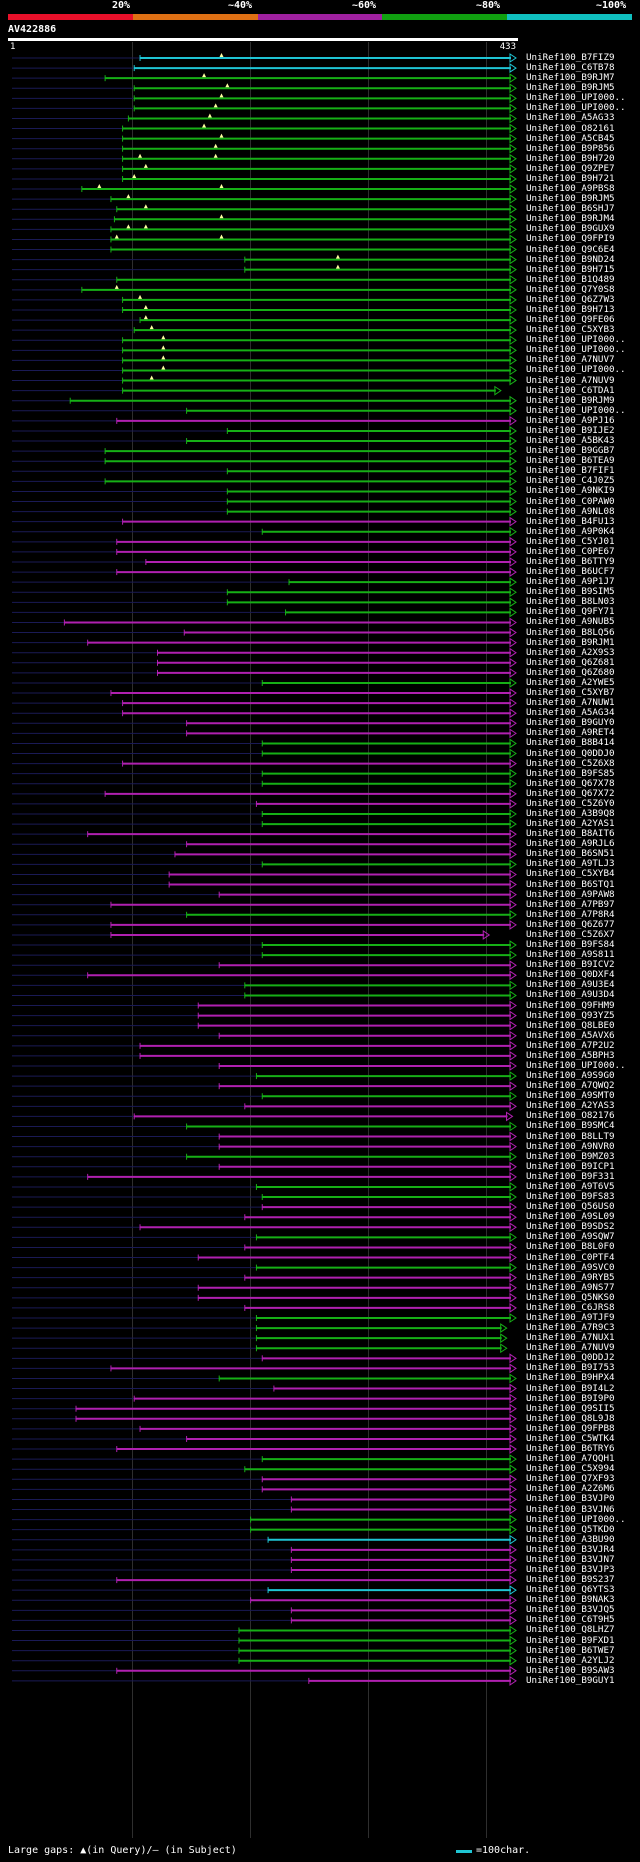  I want to click on hit-label: UniRef100_B8LQ56, so click(570, 632).